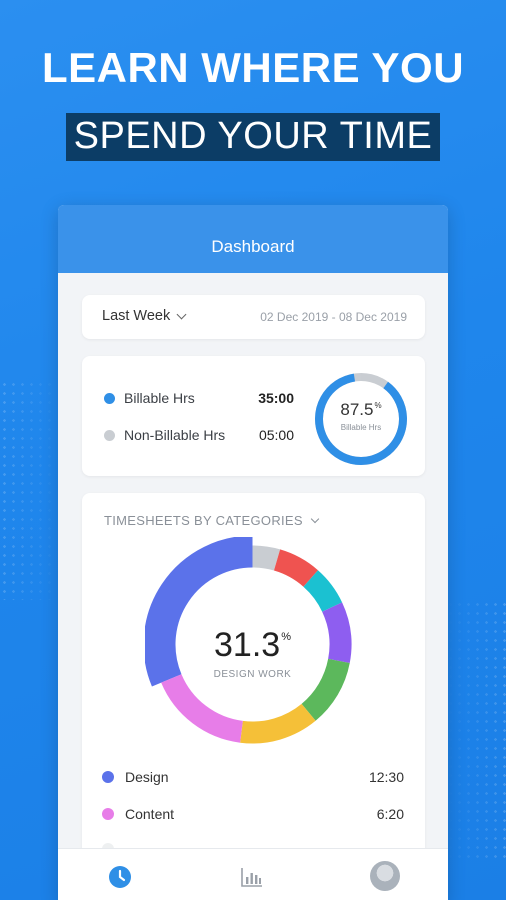 The image size is (506, 900). What do you see at coordinates (266, 558) in the screenshot?
I see `donut-segment-gray` at bounding box center [266, 558].